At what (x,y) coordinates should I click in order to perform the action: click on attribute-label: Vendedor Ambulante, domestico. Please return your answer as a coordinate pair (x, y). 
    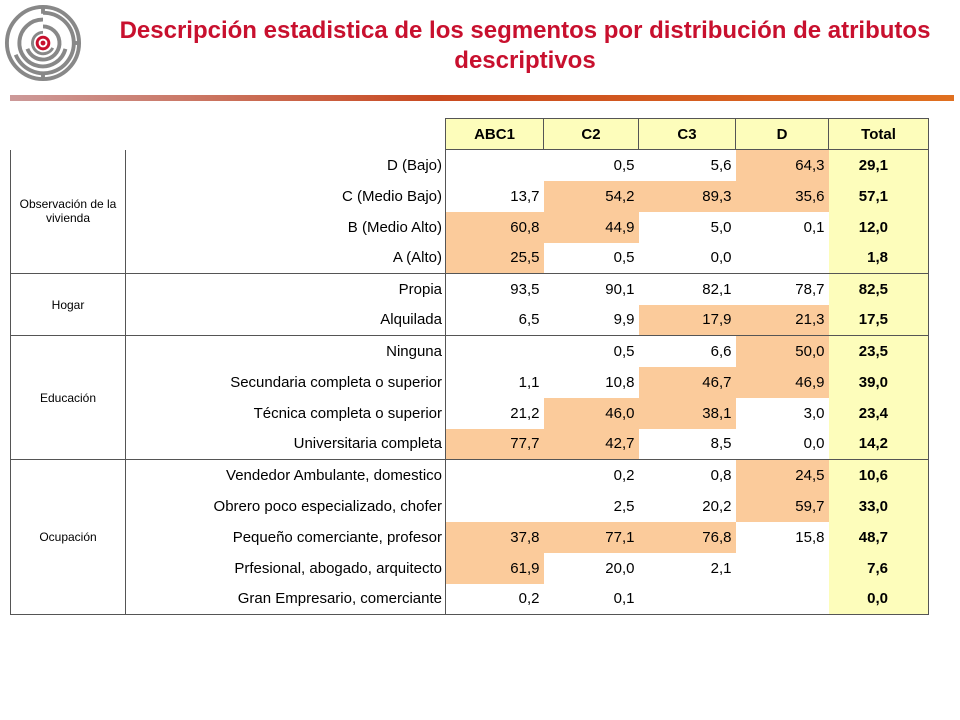
    Looking at the image, I should click on (285, 475).